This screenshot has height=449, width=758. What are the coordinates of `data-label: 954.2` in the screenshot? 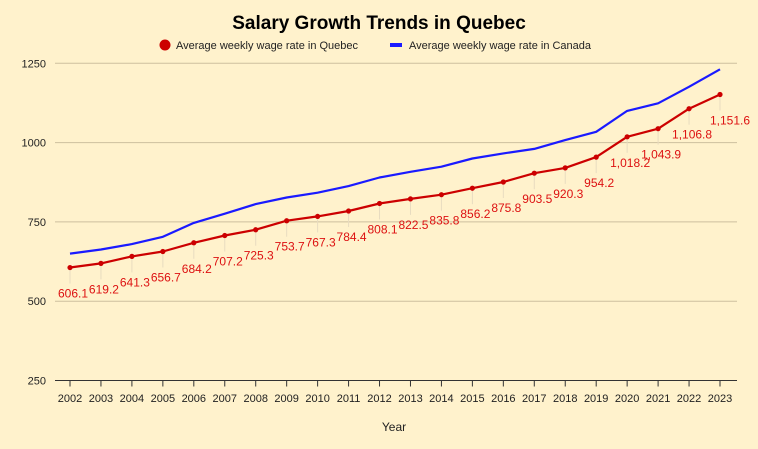 It's located at (599, 183).